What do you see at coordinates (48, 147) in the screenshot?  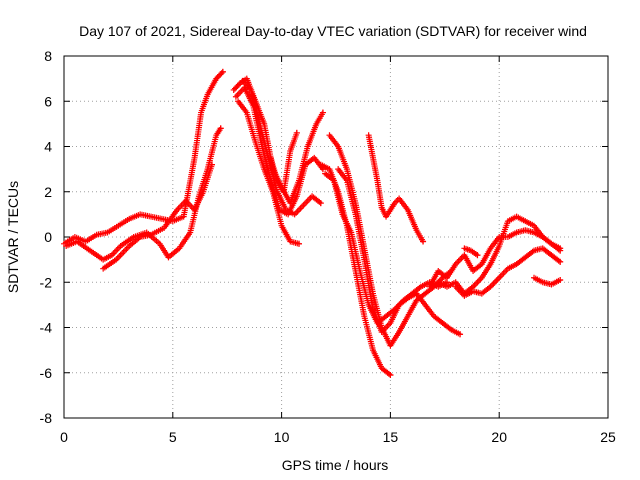 I see `y-tick-label: 4` at bounding box center [48, 147].